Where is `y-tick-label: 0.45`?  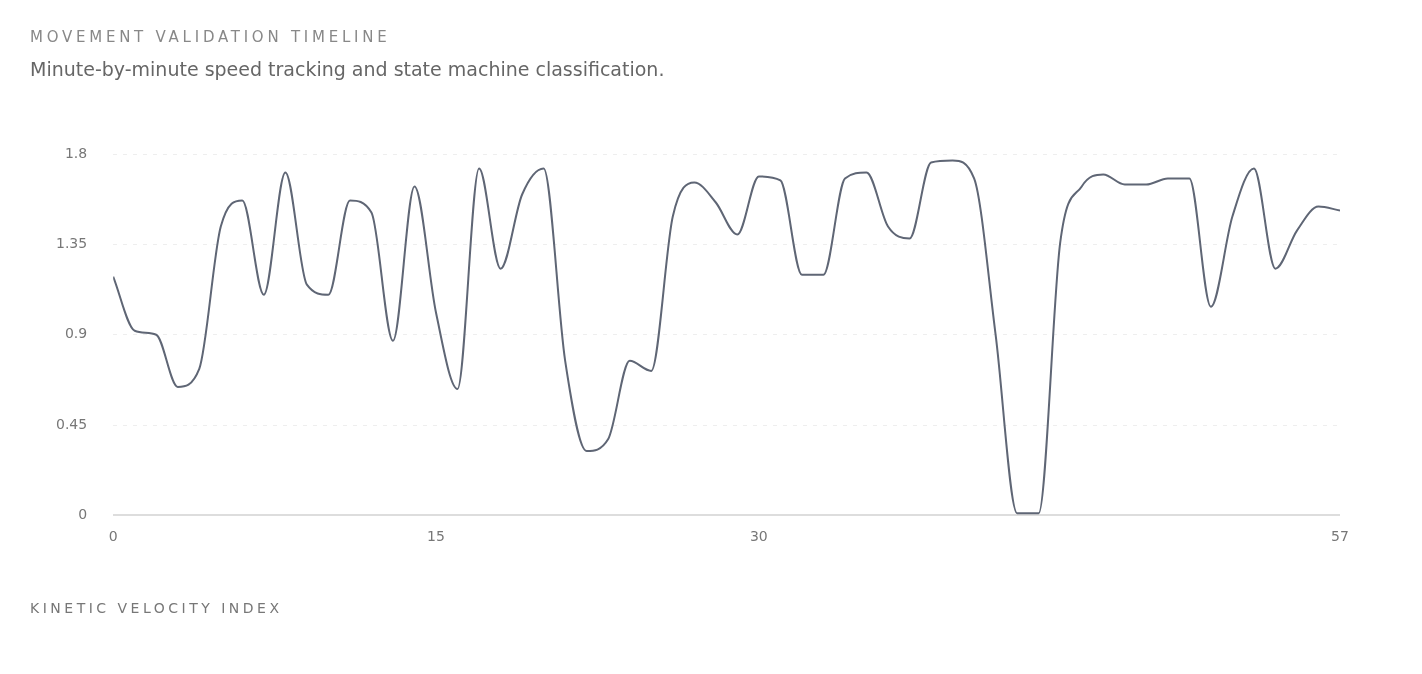 y-tick-label: 0.45 is located at coordinates (72, 423).